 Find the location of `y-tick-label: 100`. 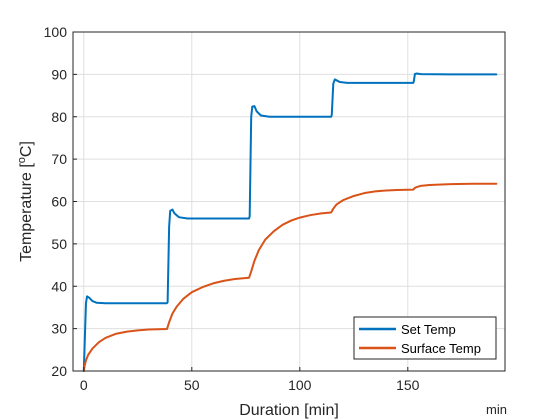

y-tick-label: 100 is located at coordinates (56, 32).